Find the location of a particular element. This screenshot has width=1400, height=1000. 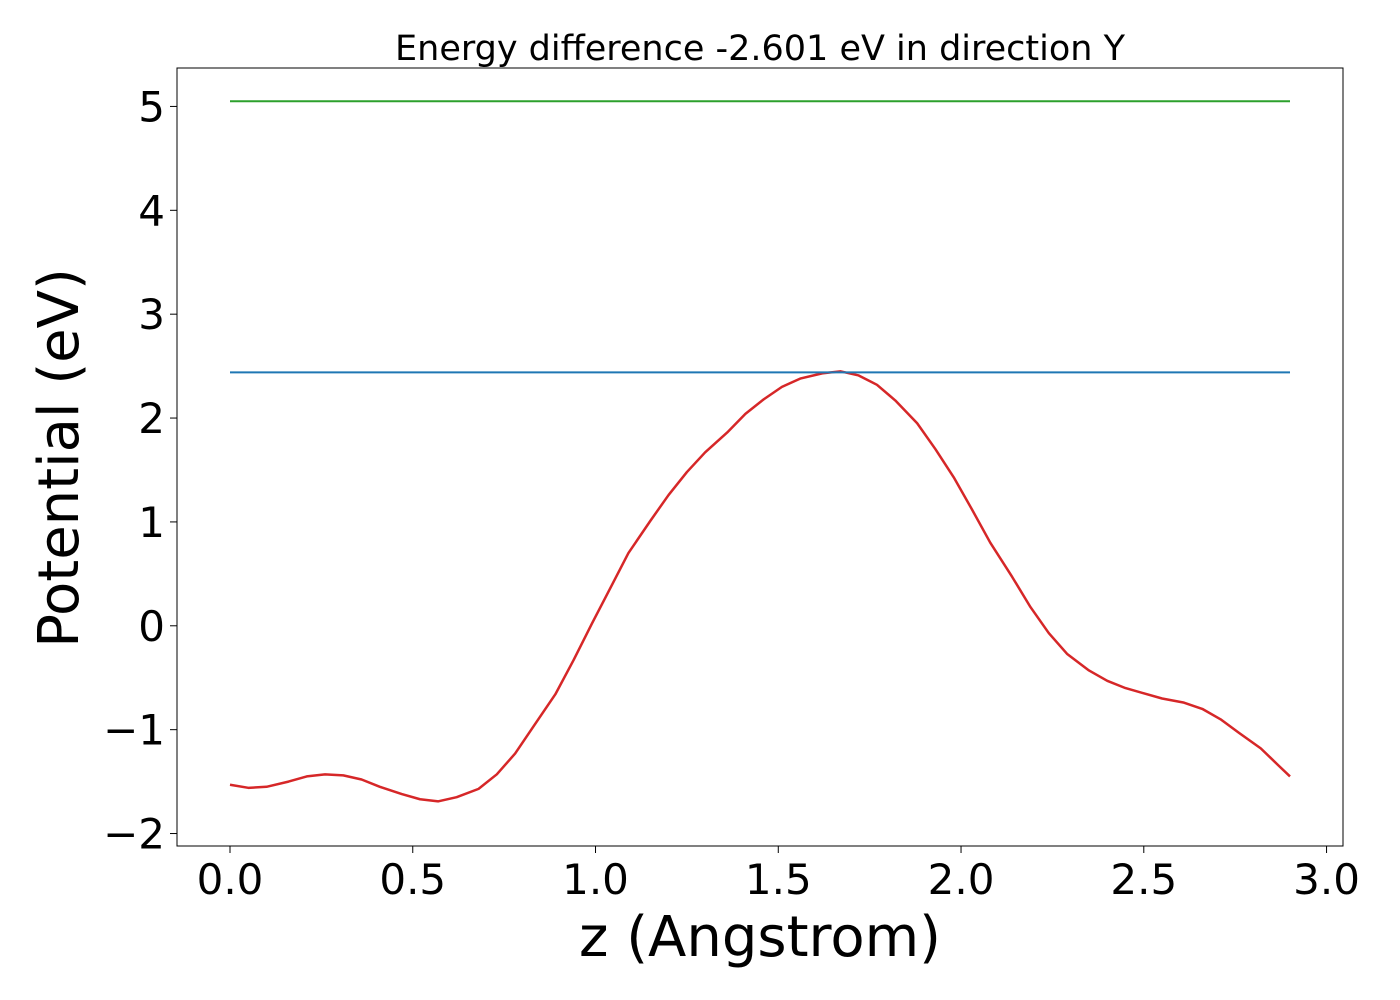

y-tick-label: −2 is located at coordinates (134, 834).